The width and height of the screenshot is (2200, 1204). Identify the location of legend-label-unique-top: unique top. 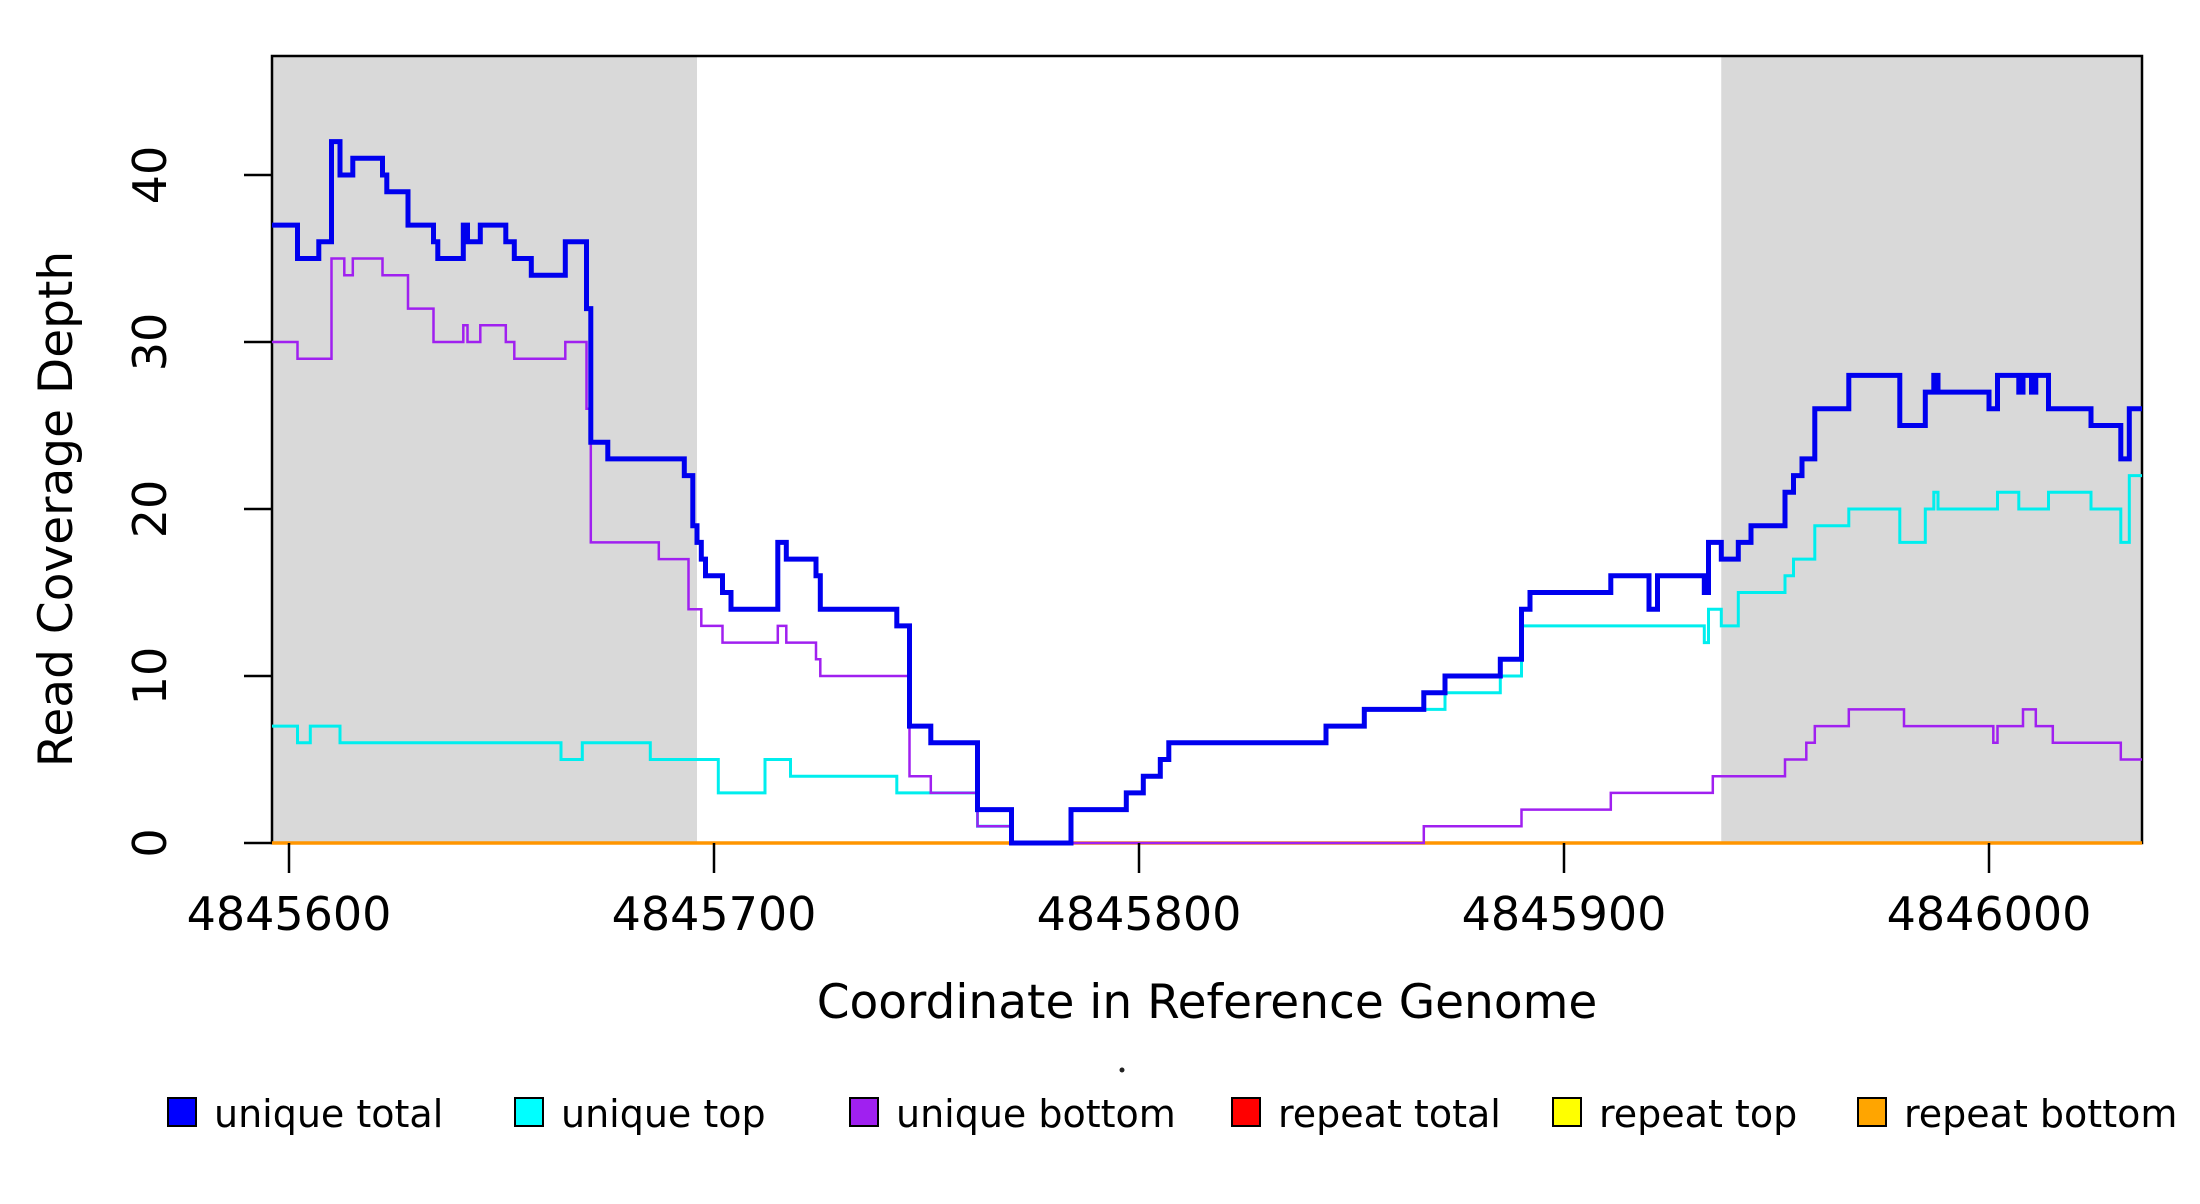
(663, 1114).